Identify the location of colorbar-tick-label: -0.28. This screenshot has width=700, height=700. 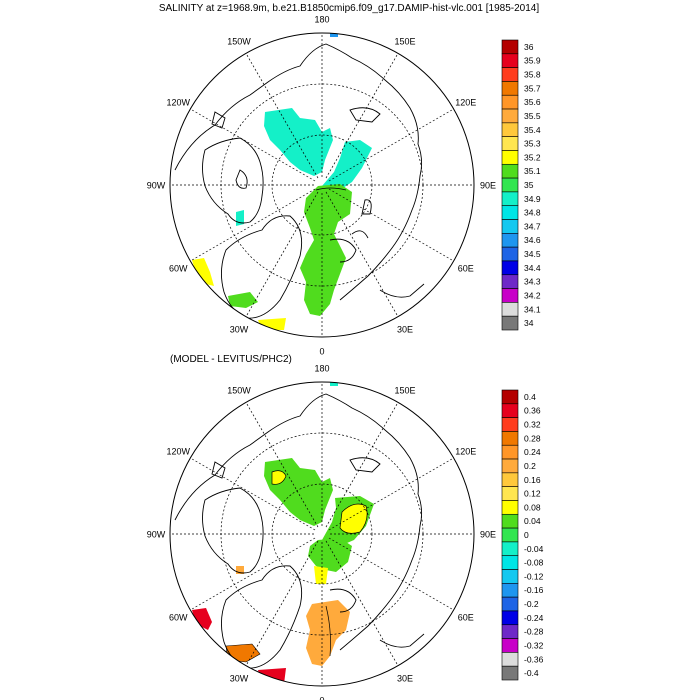
(534, 632).